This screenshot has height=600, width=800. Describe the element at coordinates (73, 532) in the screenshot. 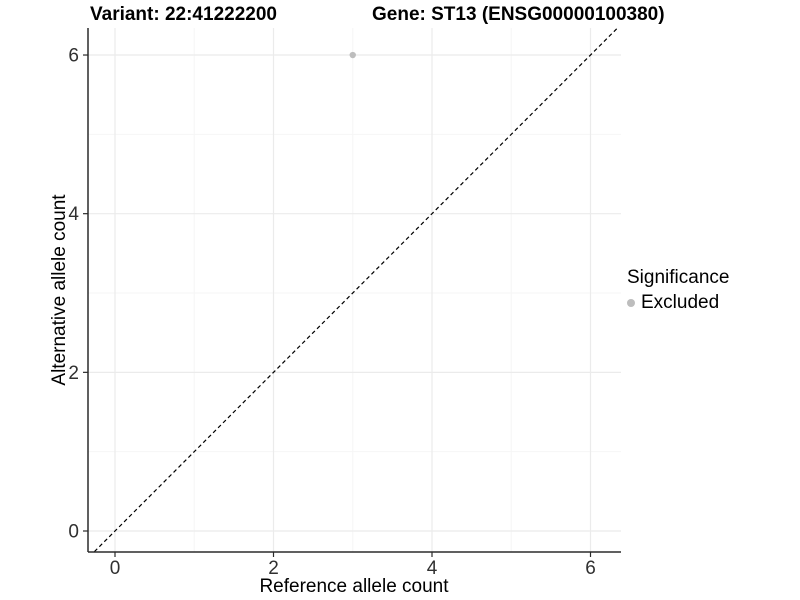

I see `y-tick-label: 0` at that location.